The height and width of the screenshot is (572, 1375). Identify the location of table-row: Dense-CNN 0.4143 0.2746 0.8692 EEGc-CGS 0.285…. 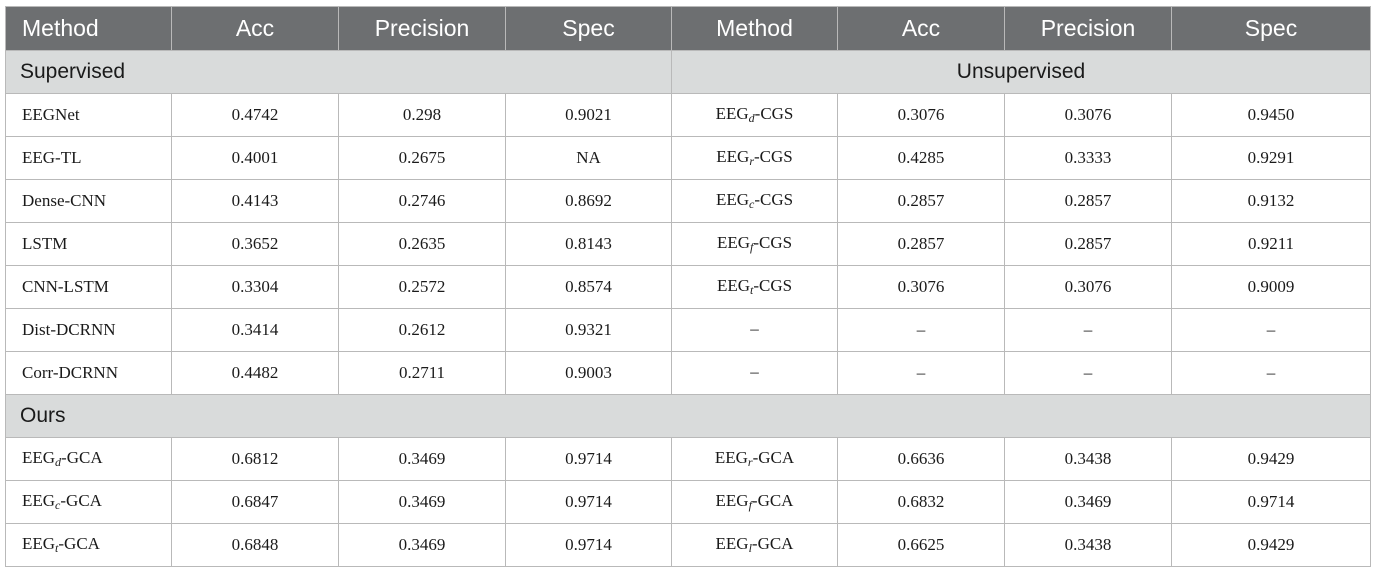
(688, 201).